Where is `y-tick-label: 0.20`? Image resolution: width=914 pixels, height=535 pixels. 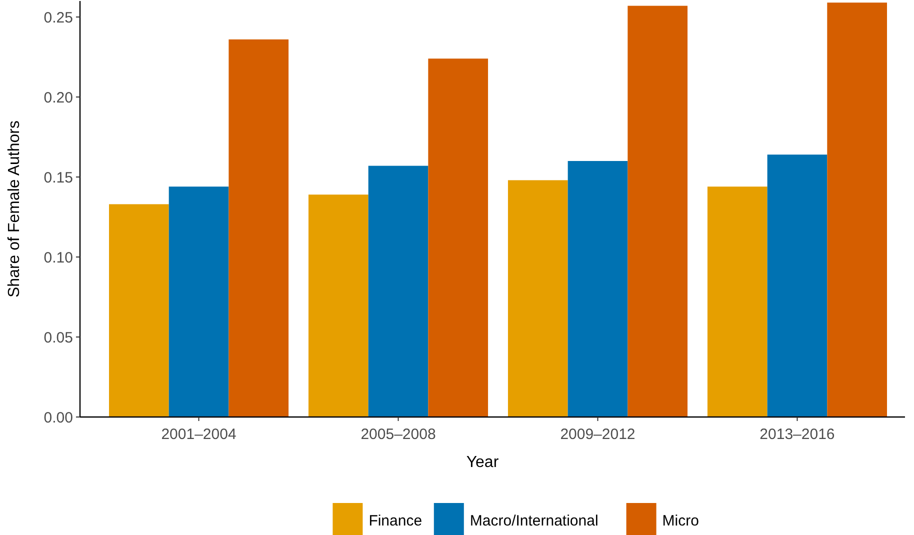 y-tick-label: 0.20 is located at coordinates (58, 97).